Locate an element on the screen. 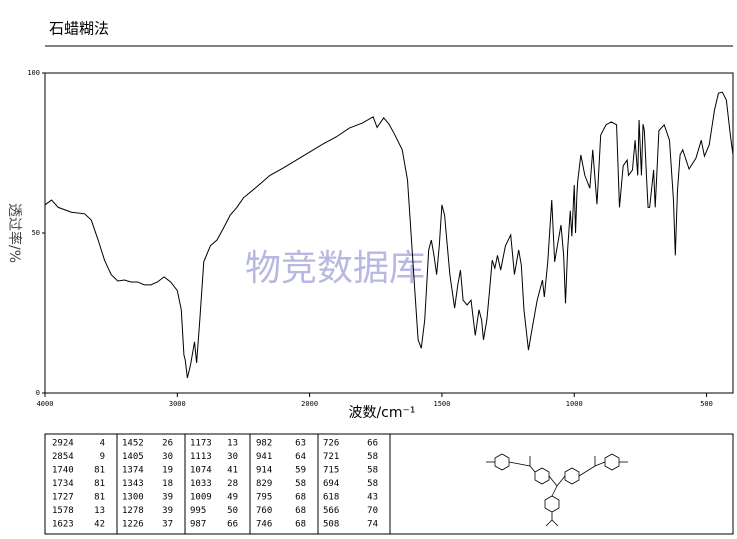  peak-wavenumber: 1113 is located at coordinates (201, 457).